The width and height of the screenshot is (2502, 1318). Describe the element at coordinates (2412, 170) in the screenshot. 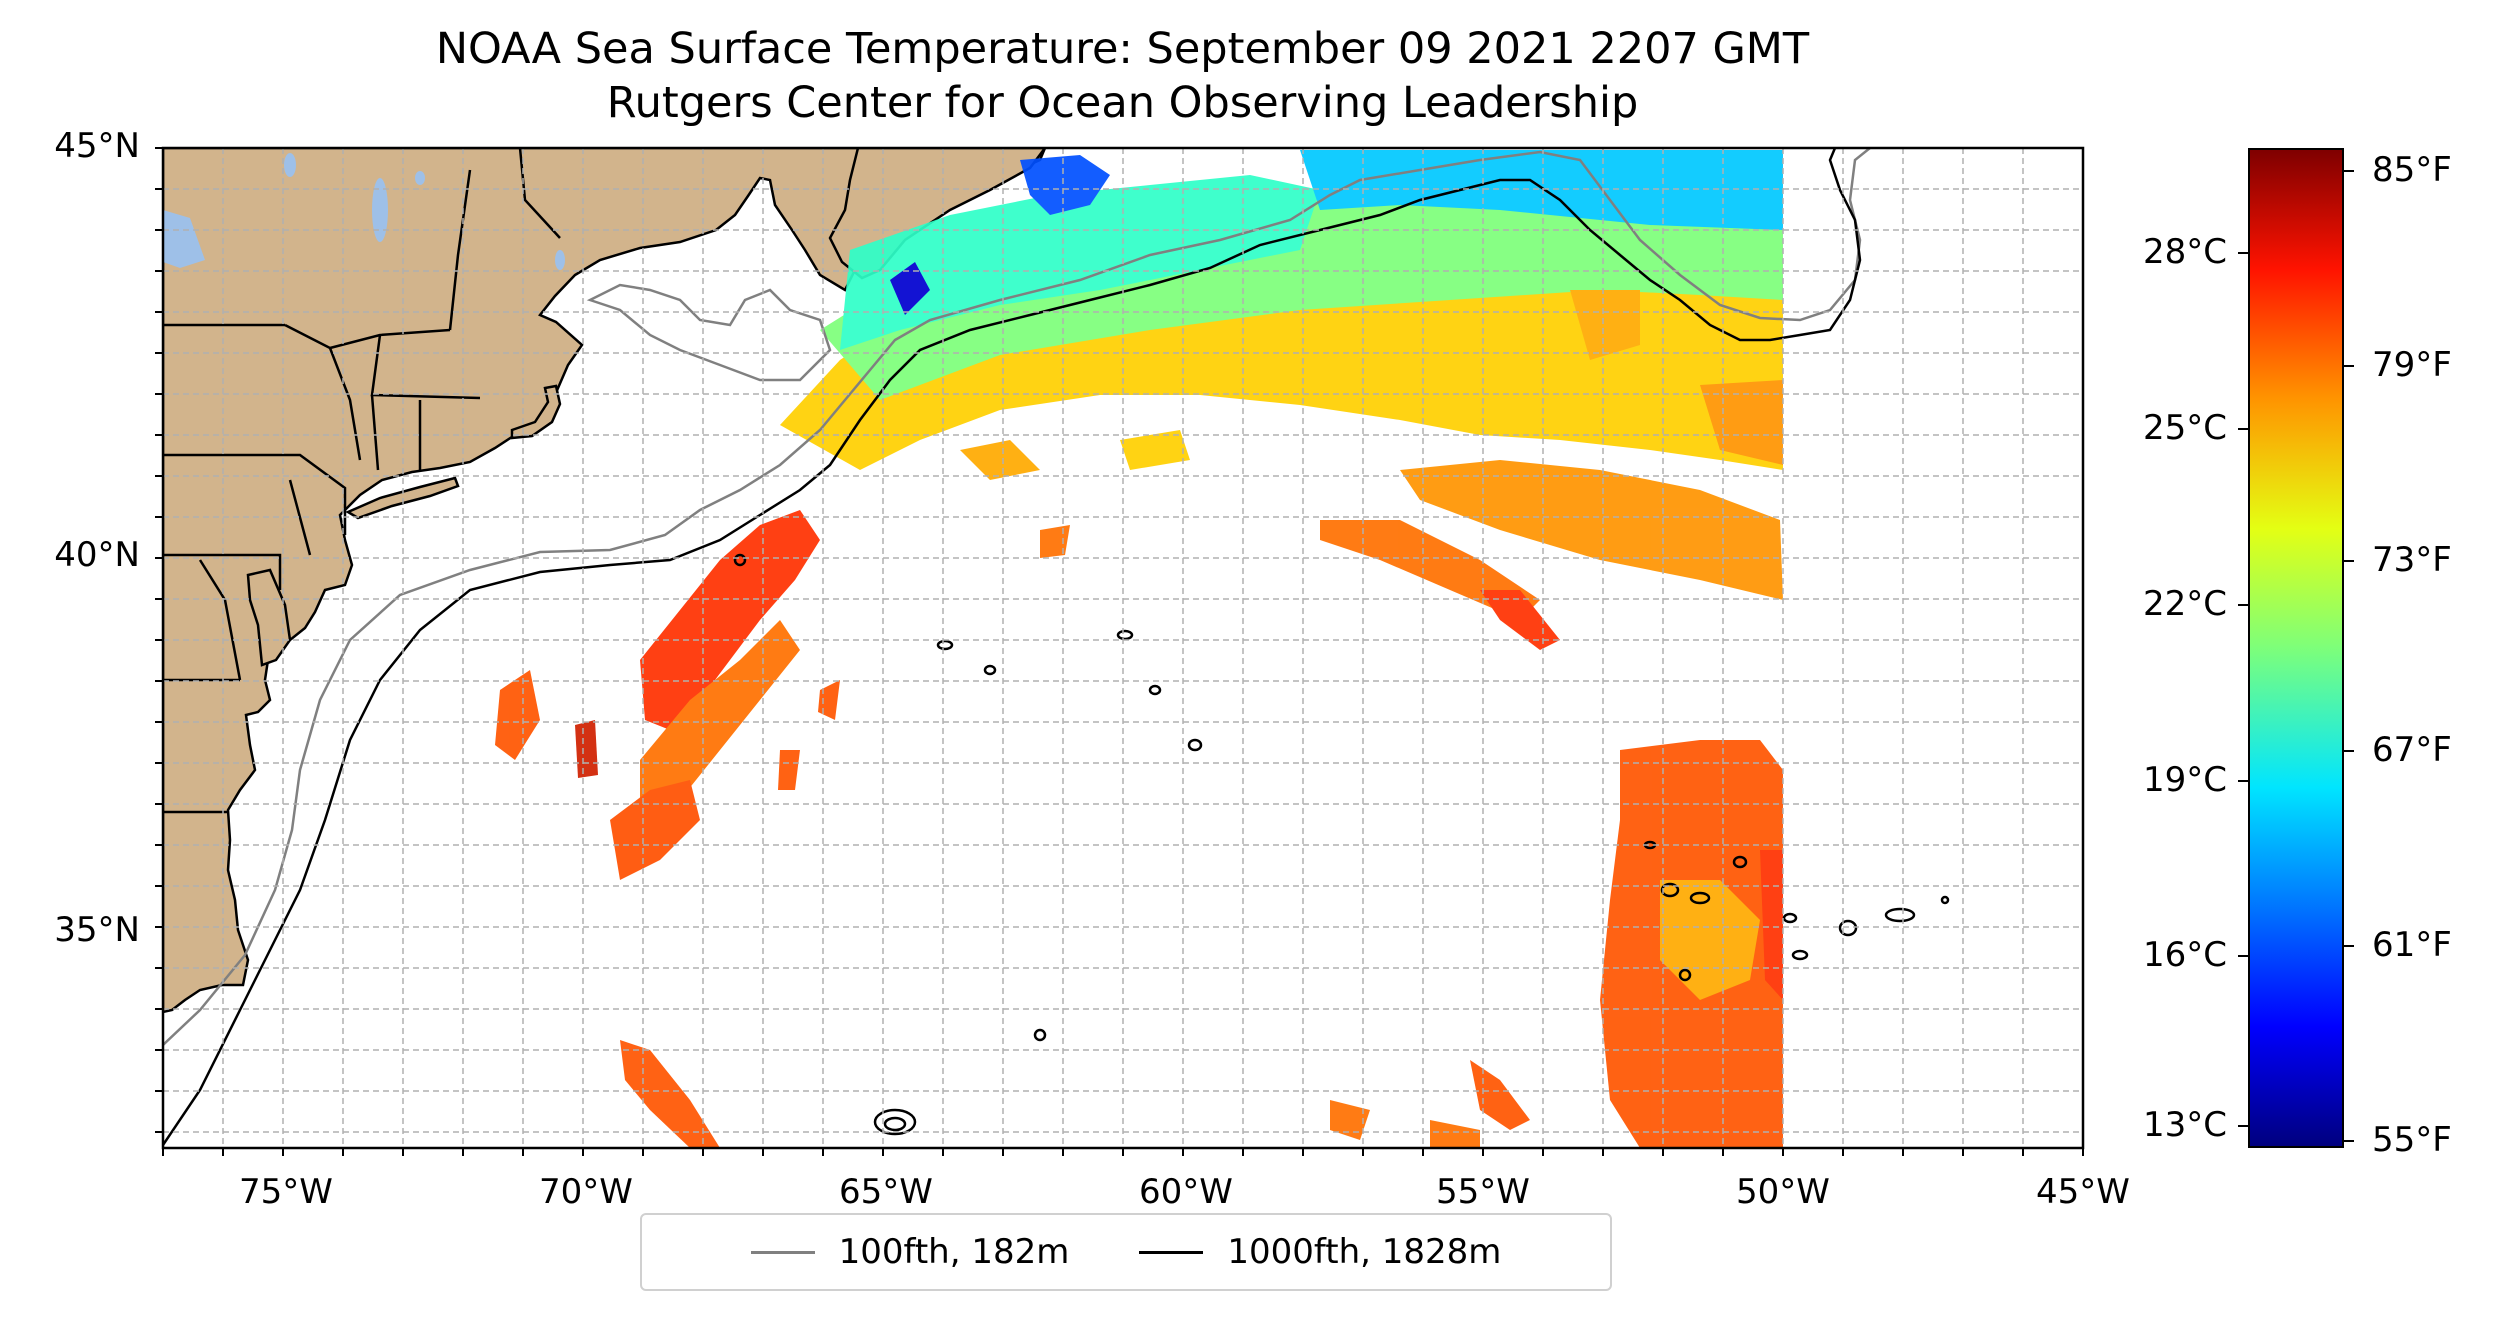

I see `colorbar-f-85: 85°F` at that location.